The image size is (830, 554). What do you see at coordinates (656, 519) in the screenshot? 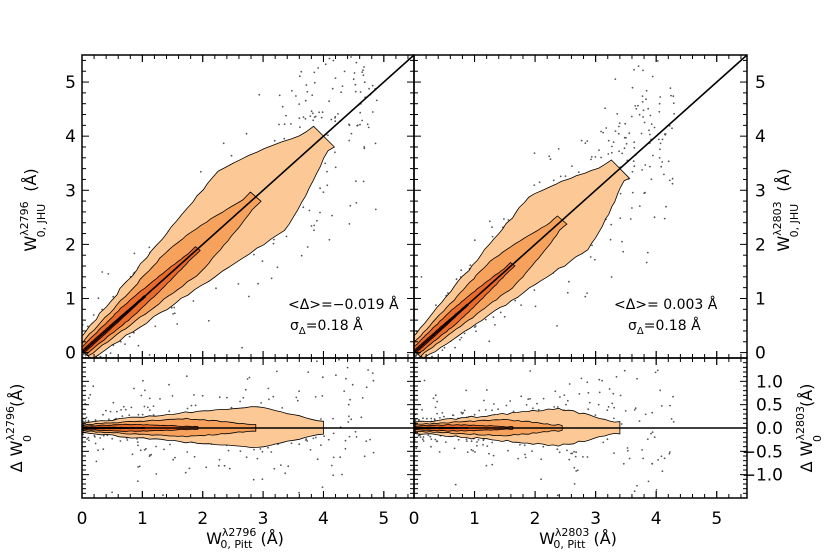
I see `x-tick-label: 4` at bounding box center [656, 519].